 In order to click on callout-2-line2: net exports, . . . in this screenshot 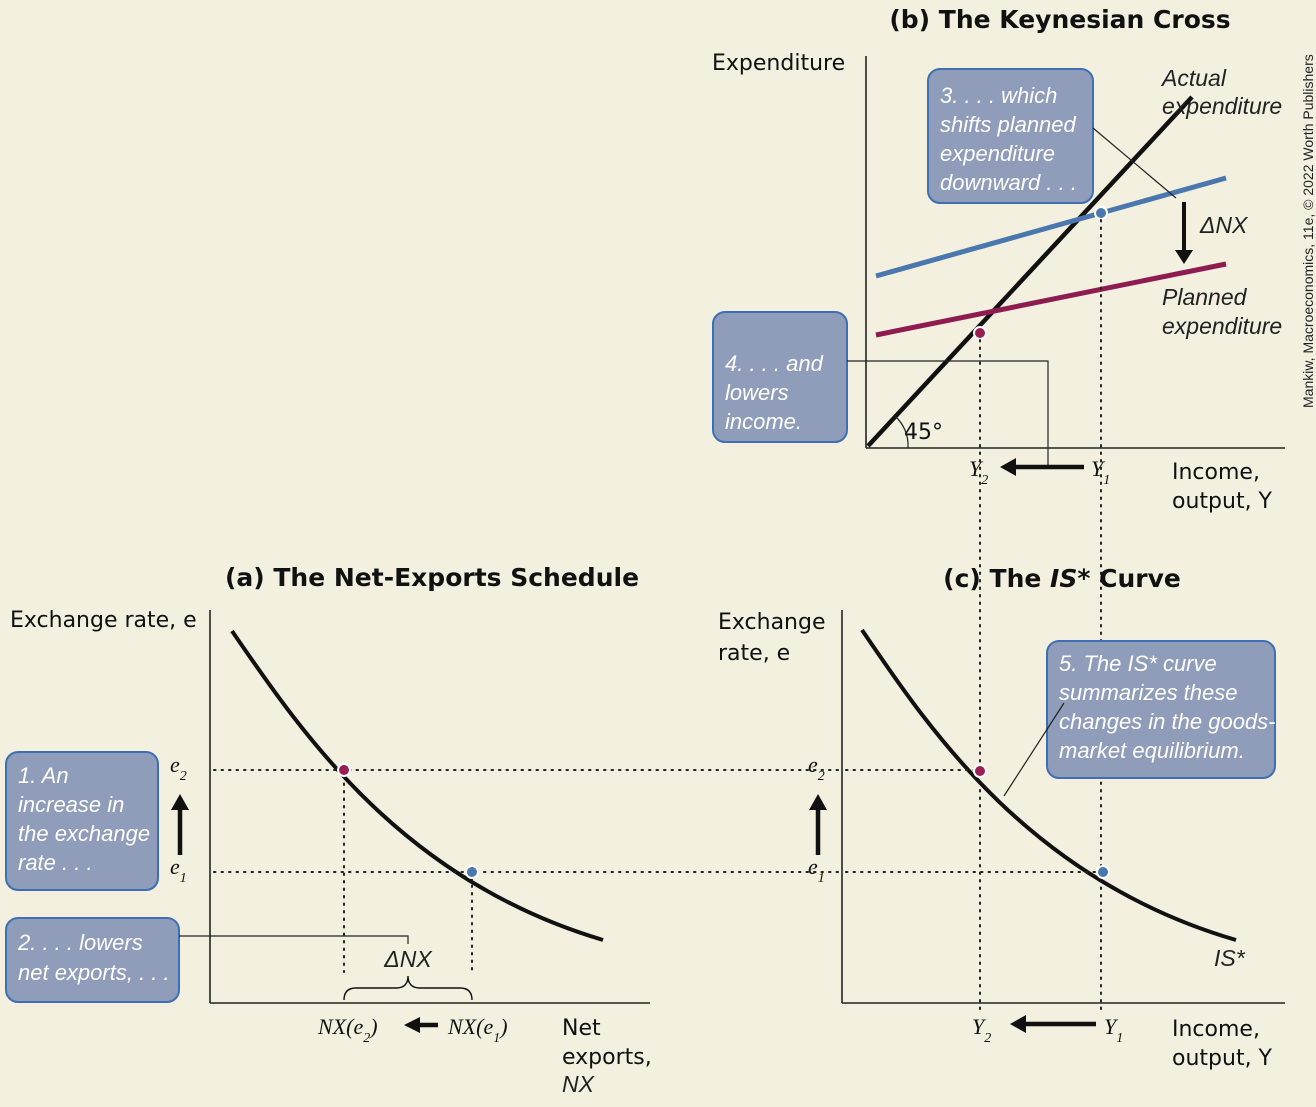, I will do `click(94, 972)`.